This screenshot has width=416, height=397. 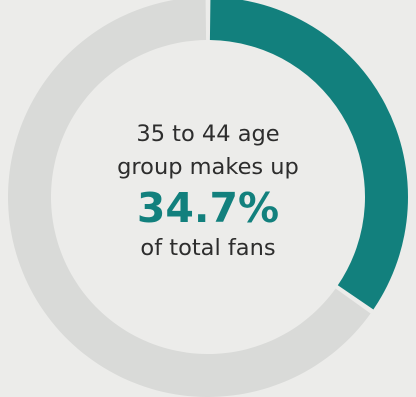 What do you see at coordinates (208, 134) in the screenshot?
I see `center-line-1: 35 to 44 age` at bounding box center [208, 134].